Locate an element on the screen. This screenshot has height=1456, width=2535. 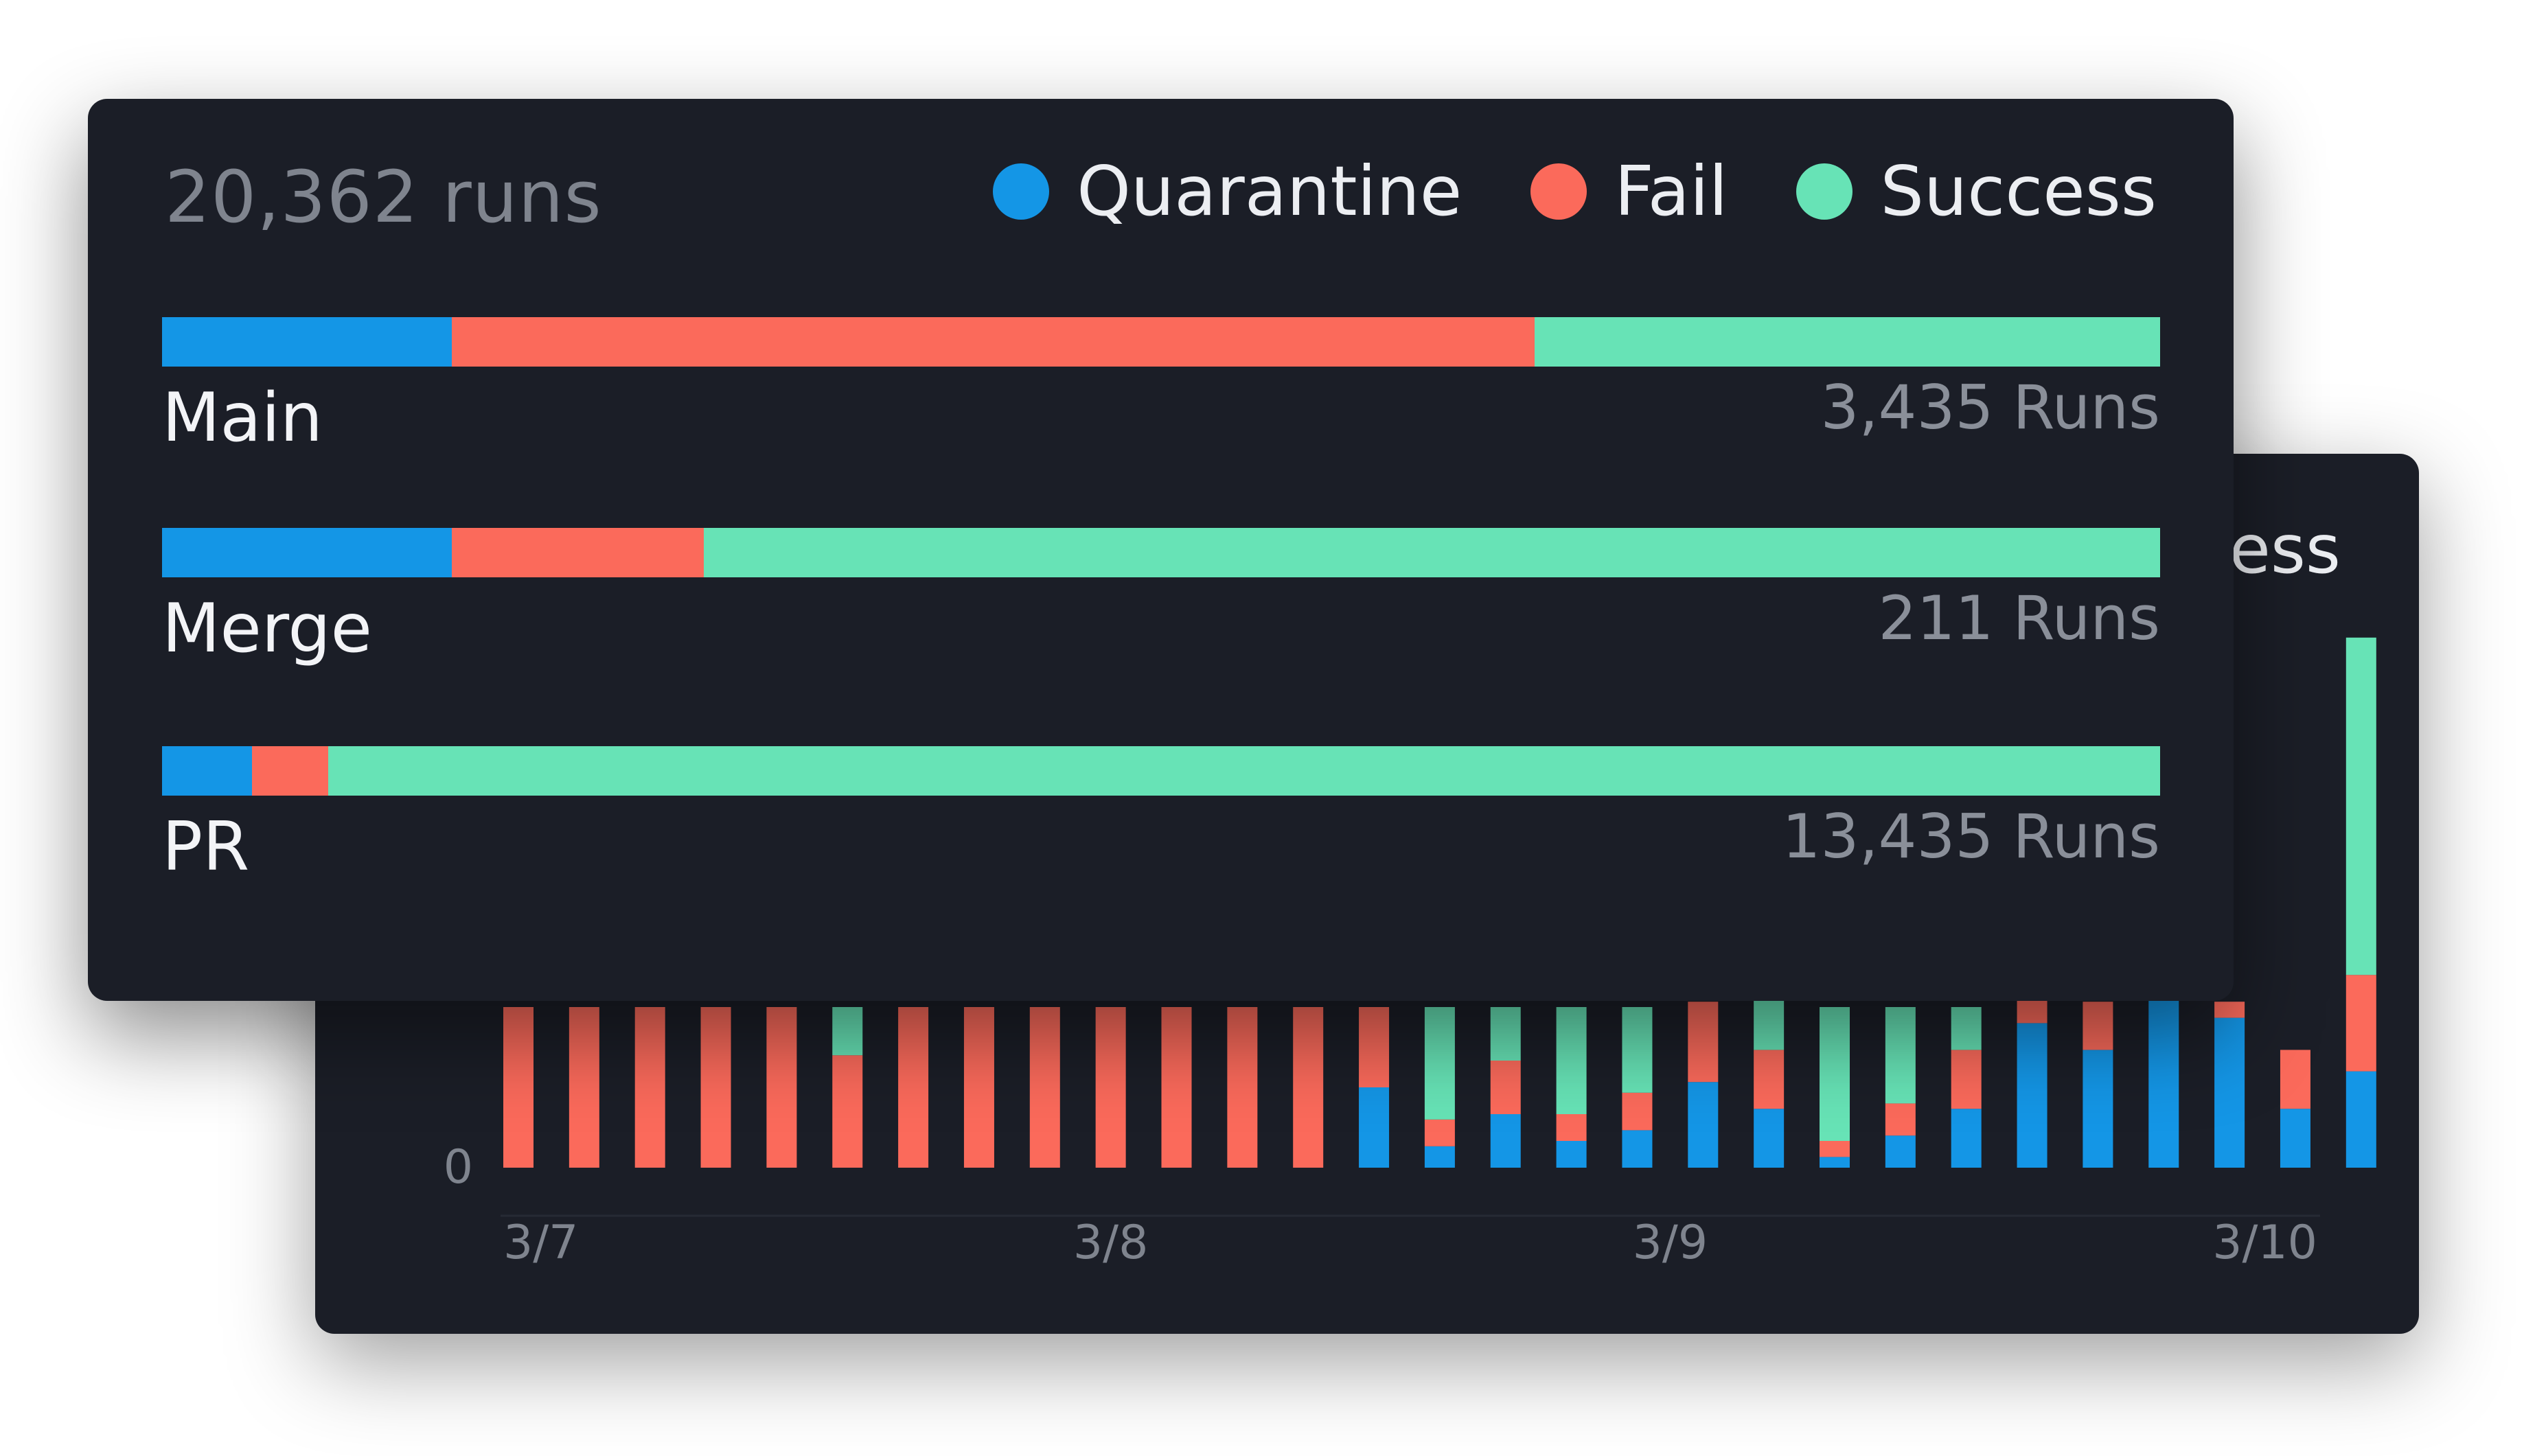
stacked-bar-merge is located at coordinates (1161, 552).